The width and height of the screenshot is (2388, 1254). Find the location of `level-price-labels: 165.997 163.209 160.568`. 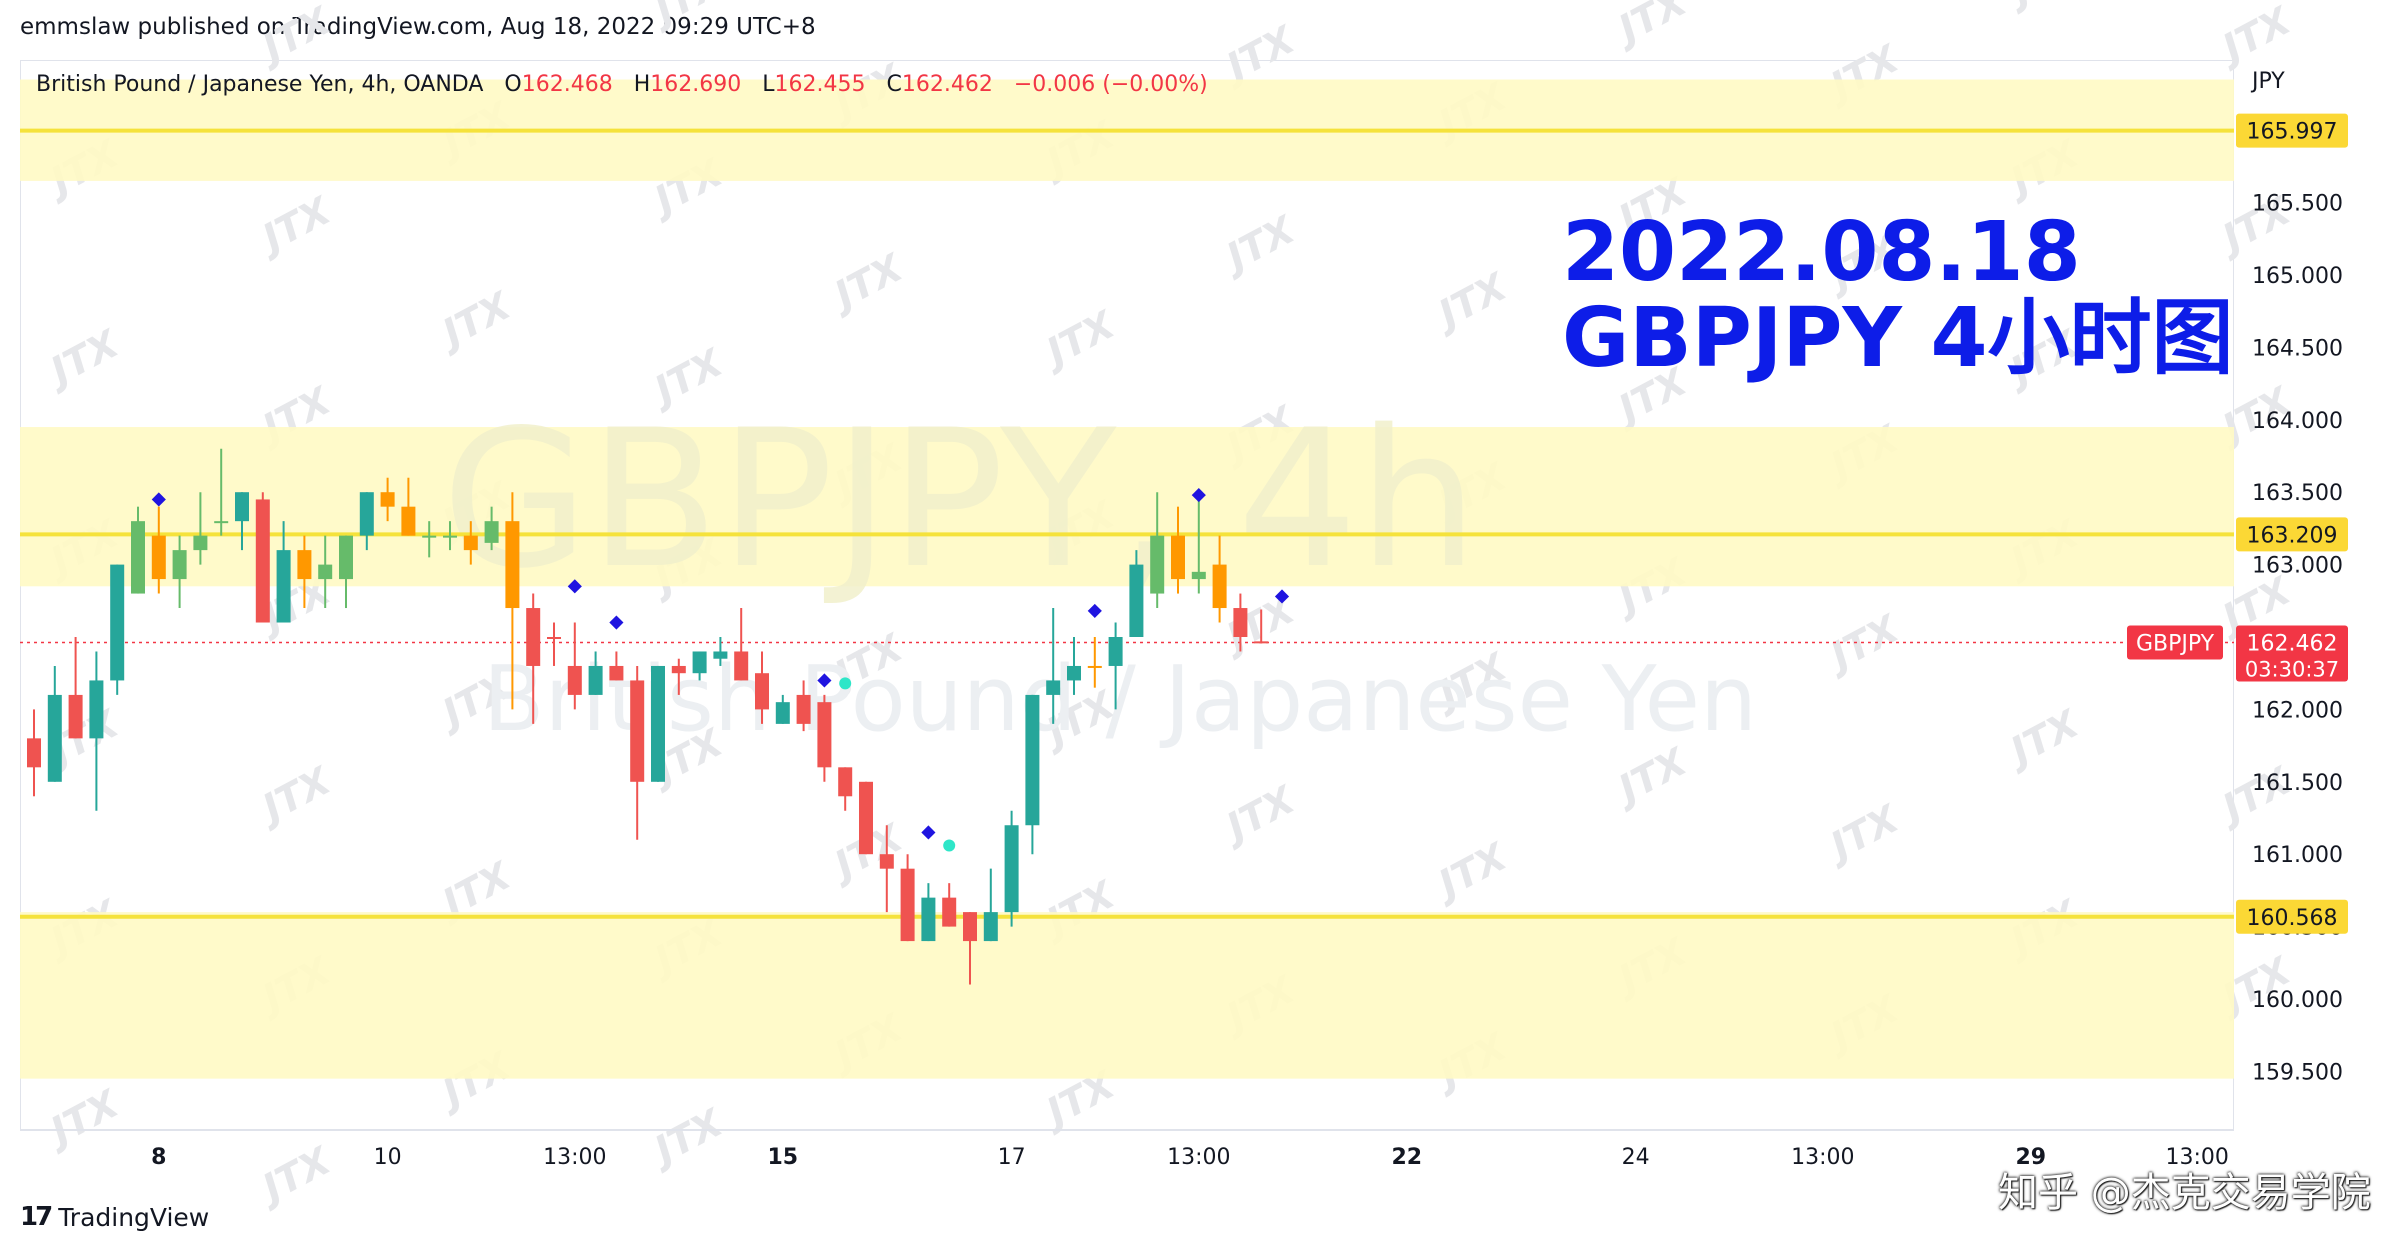

level-price-labels: 165.997 163.209 160.568 is located at coordinates (2292, 523).